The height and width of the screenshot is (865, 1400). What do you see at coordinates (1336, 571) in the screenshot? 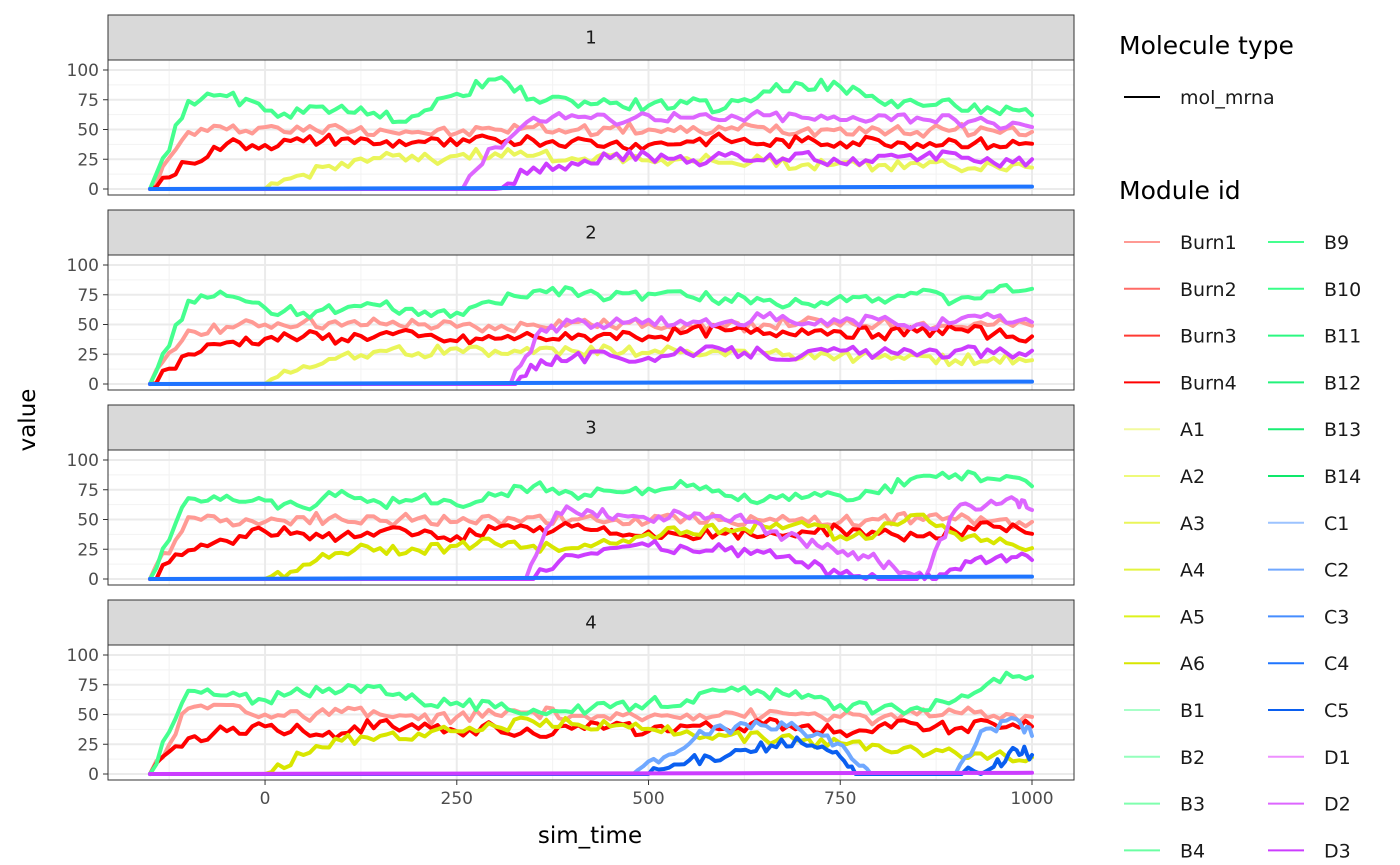
I see `legend-label-C2: C2` at bounding box center [1336, 571].